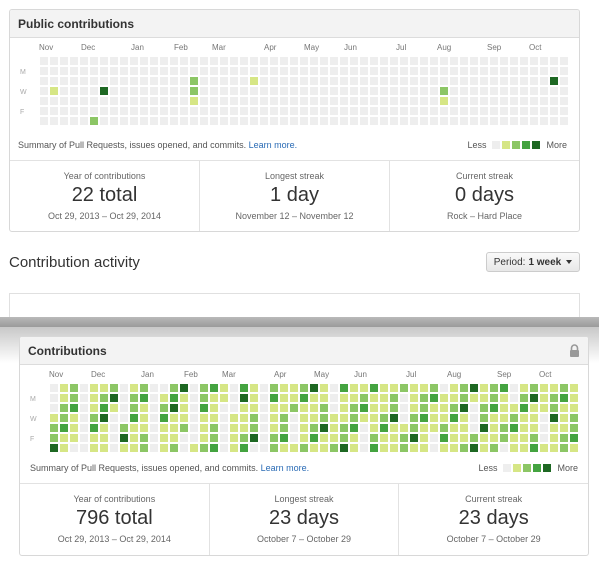 The width and height of the screenshot is (599, 567). What do you see at coordinates (285, 468) in the screenshot?
I see `learn-more-link: Learn more.` at bounding box center [285, 468].